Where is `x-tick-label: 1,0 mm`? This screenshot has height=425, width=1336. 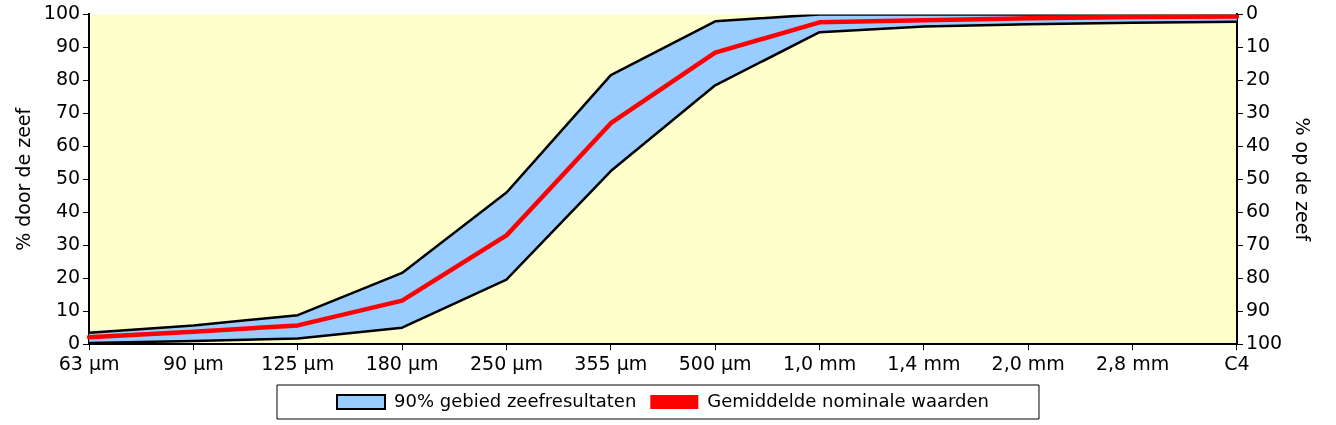
x-tick-label: 1,0 mm is located at coordinates (819, 362).